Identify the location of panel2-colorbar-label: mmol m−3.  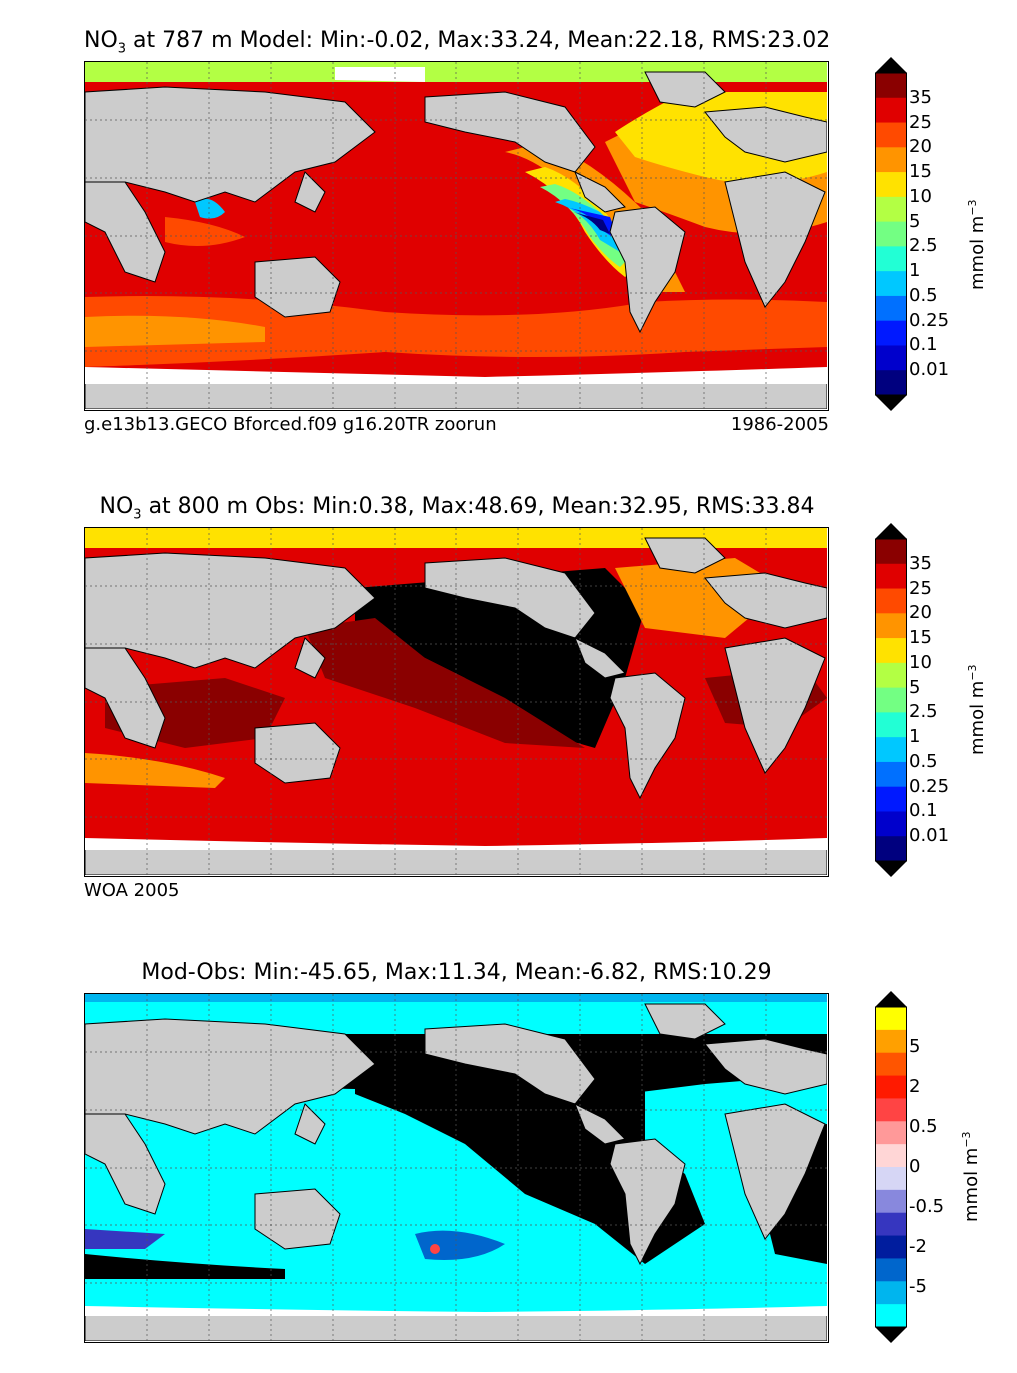
(977, 709).